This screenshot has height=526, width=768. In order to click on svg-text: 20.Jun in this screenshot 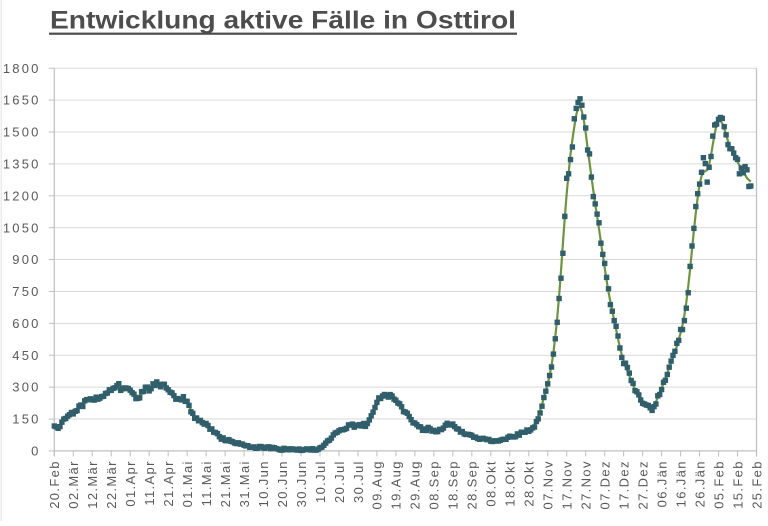, I will do `click(282, 483)`.